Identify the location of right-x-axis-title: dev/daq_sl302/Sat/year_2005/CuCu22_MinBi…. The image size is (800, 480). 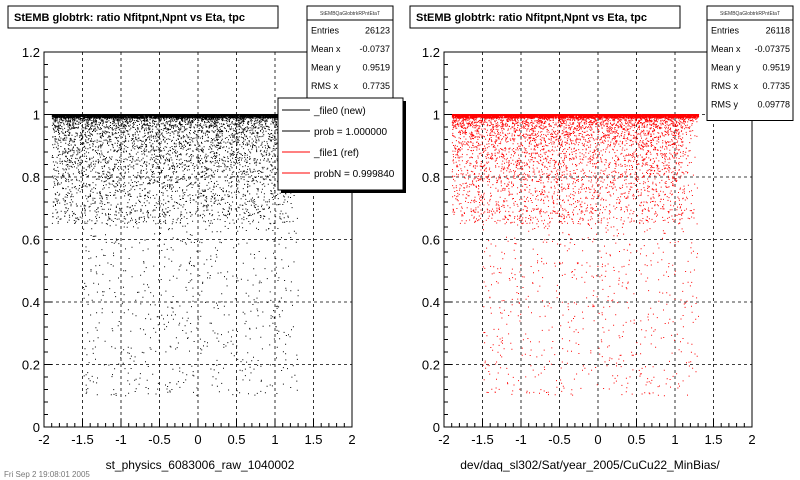
(590, 465).